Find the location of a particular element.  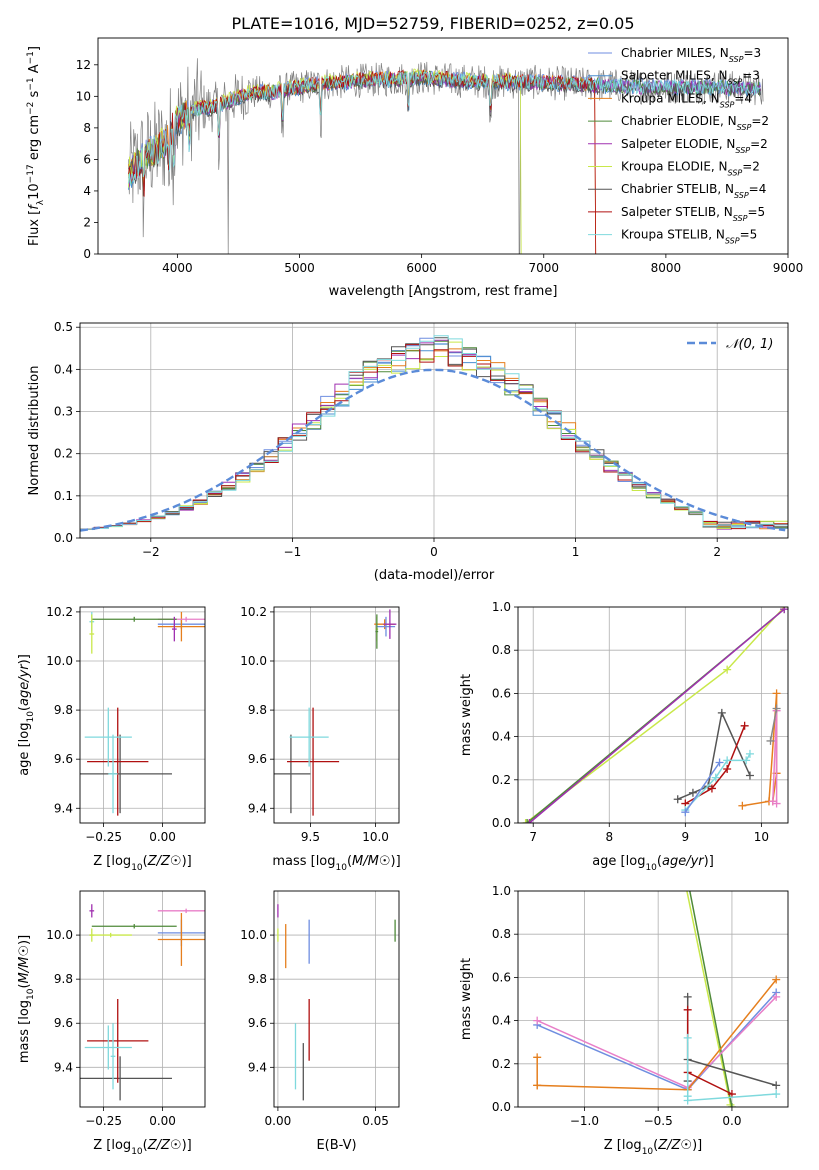

residual-histogram is located at coordinates (434, 437).